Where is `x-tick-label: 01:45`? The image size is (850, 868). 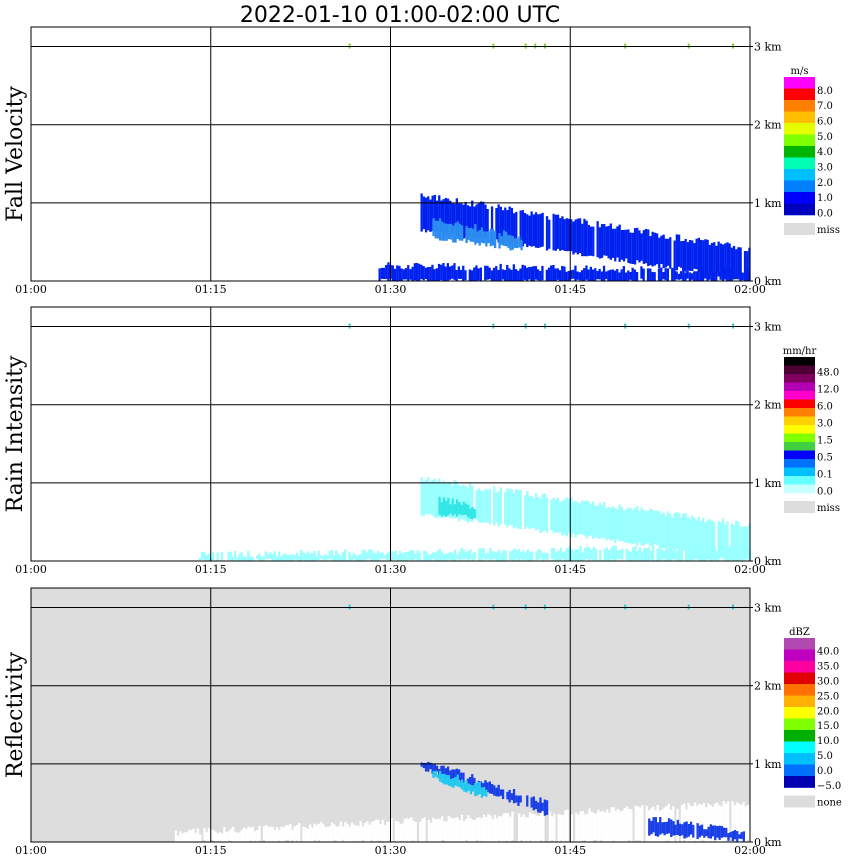
x-tick-label: 01:45 is located at coordinates (570, 289).